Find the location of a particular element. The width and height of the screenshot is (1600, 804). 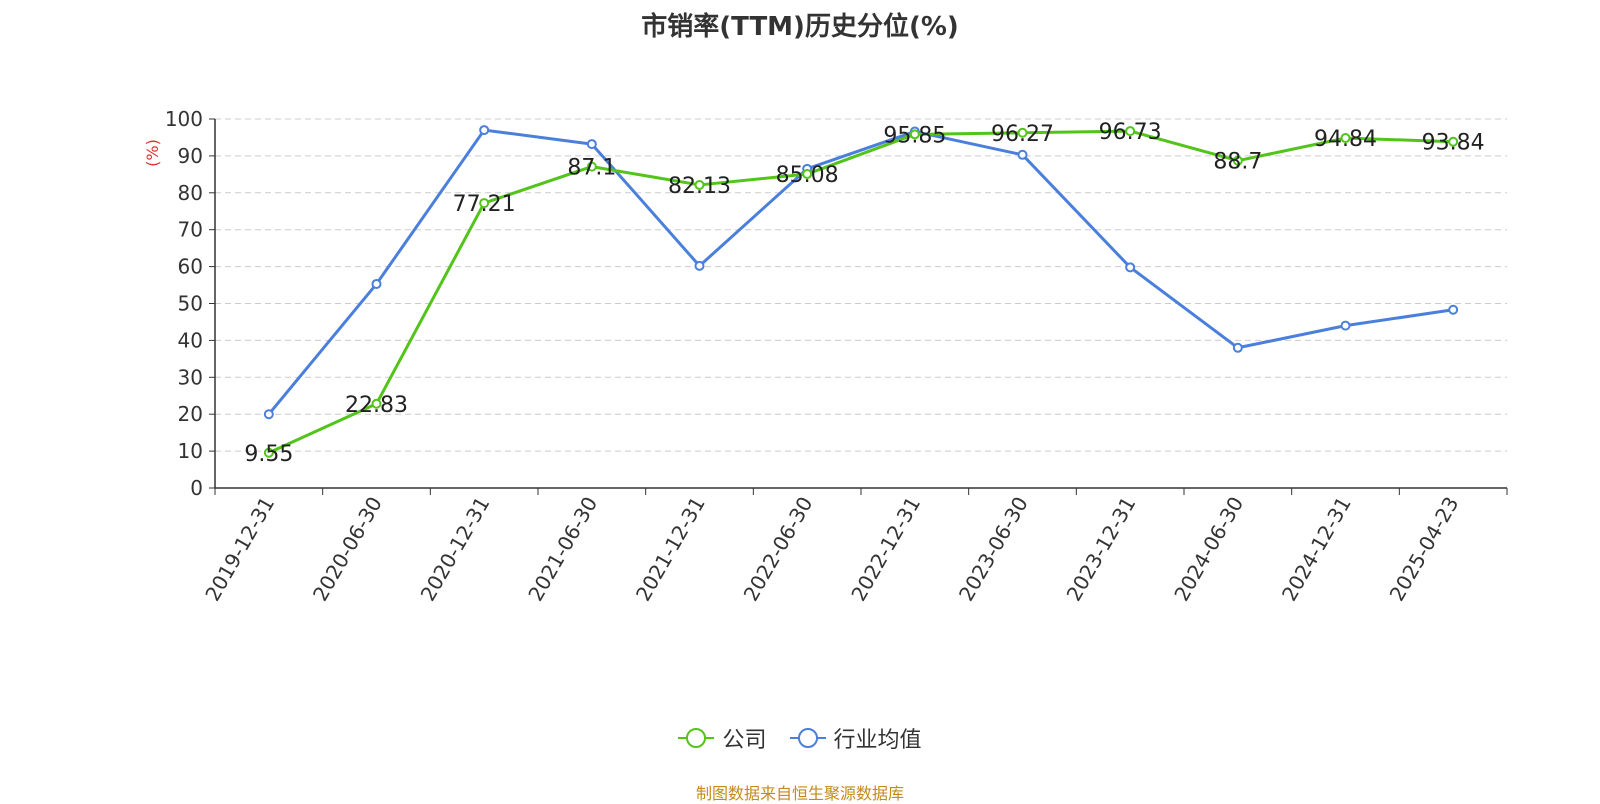

chart-title: 市销率(TTM)历史分位(%) is located at coordinates (800, 27).